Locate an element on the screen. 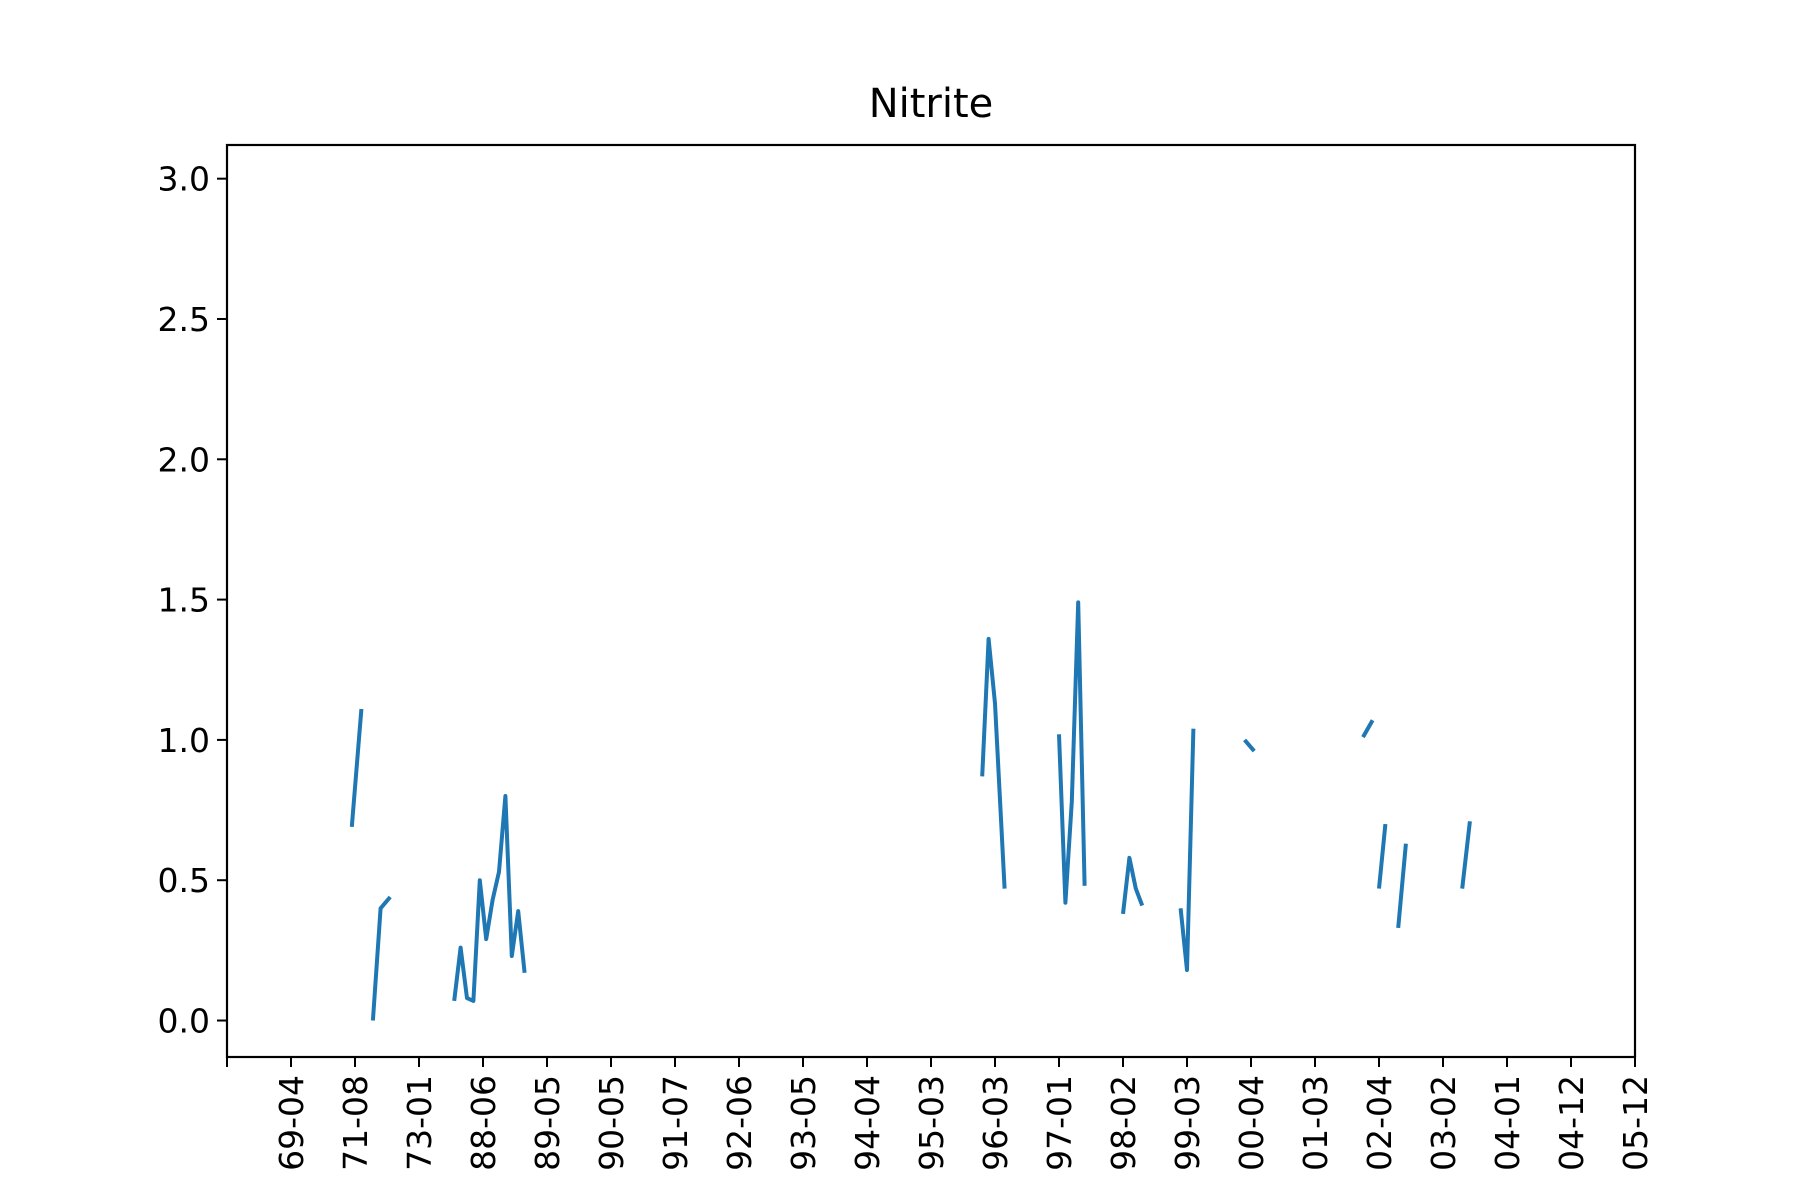  y-tick-label: 0.0 is located at coordinates (184, 1021).